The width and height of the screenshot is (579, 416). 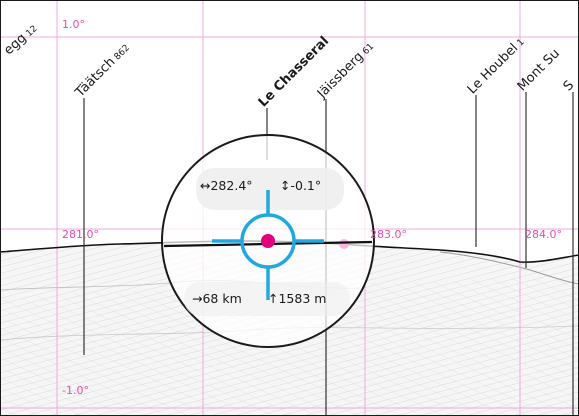 I want to click on azimuth-label-284: 284.0°, so click(x=543, y=234).